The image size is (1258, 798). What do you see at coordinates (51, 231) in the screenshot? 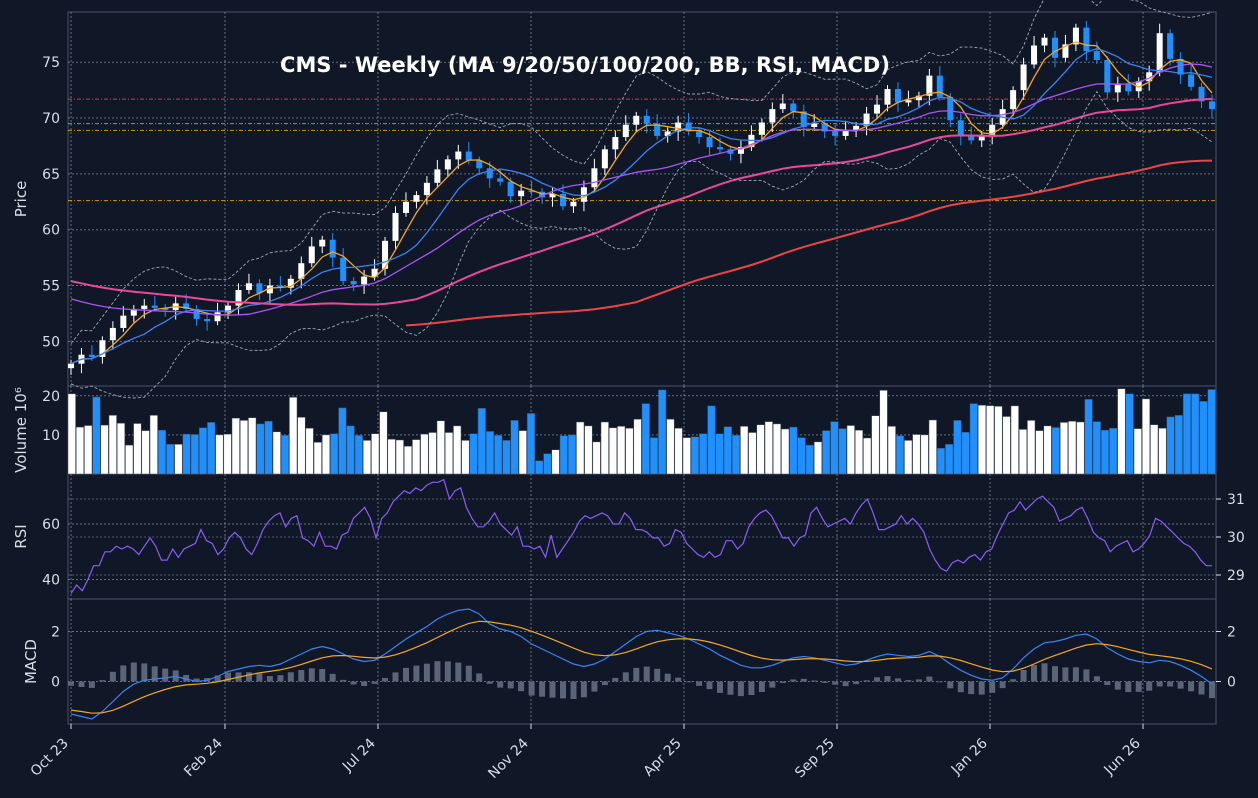
I see `price-tick-label: 60` at bounding box center [51, 231].